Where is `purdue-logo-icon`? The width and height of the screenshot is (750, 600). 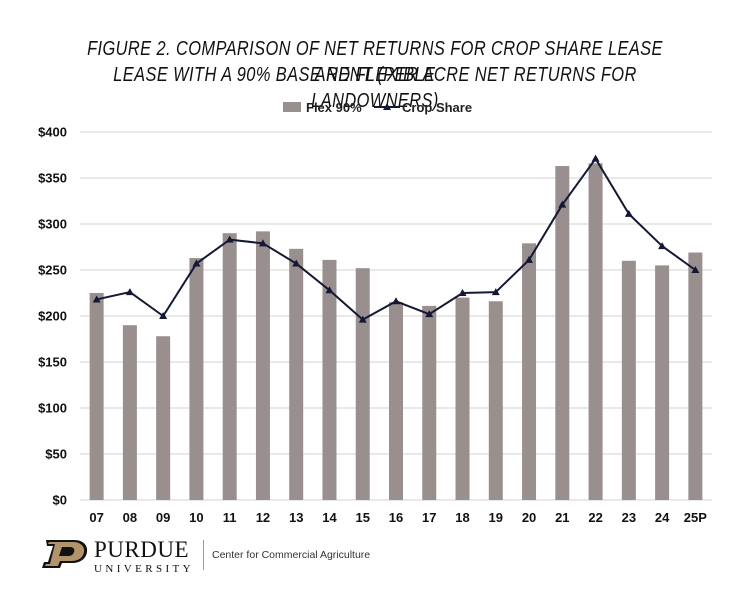 purdue-logo-icon is located at coordinates (65, 554).